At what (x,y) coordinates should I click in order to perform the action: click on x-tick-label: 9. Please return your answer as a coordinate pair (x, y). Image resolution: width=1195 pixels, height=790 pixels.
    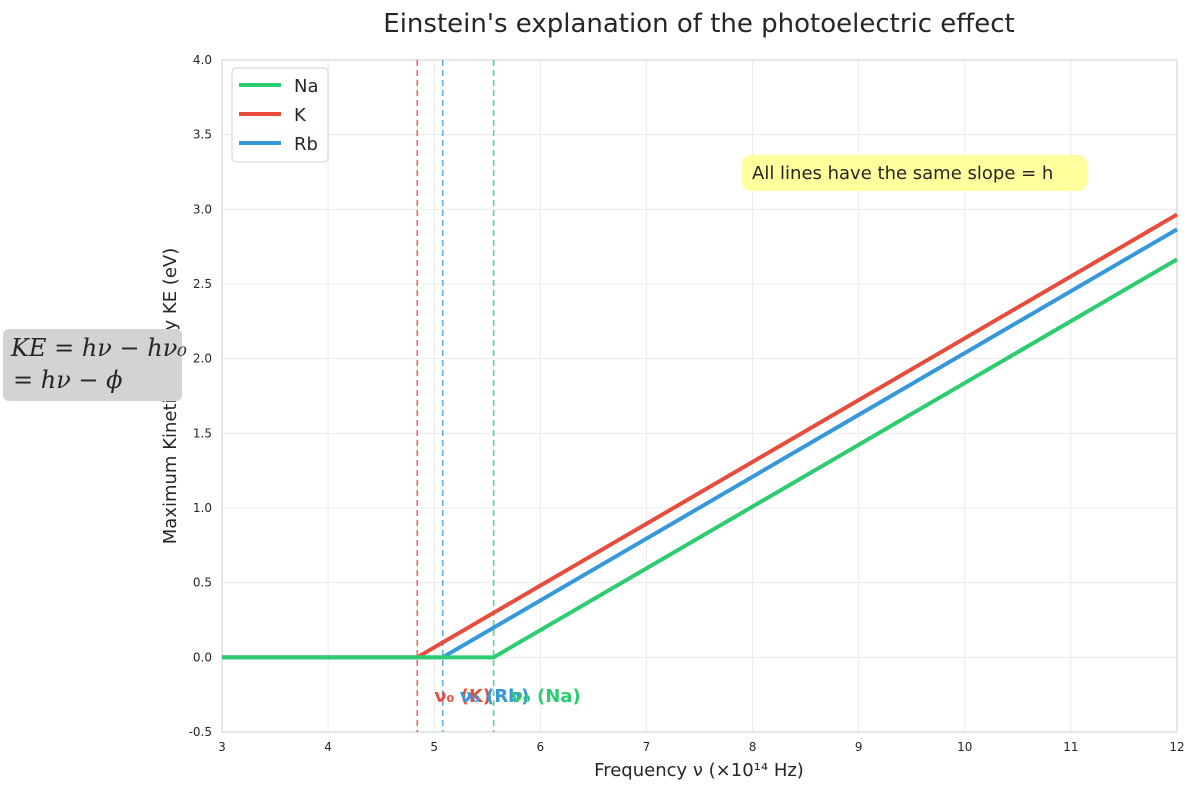
    Looking at the image, I should click on (859, 747).